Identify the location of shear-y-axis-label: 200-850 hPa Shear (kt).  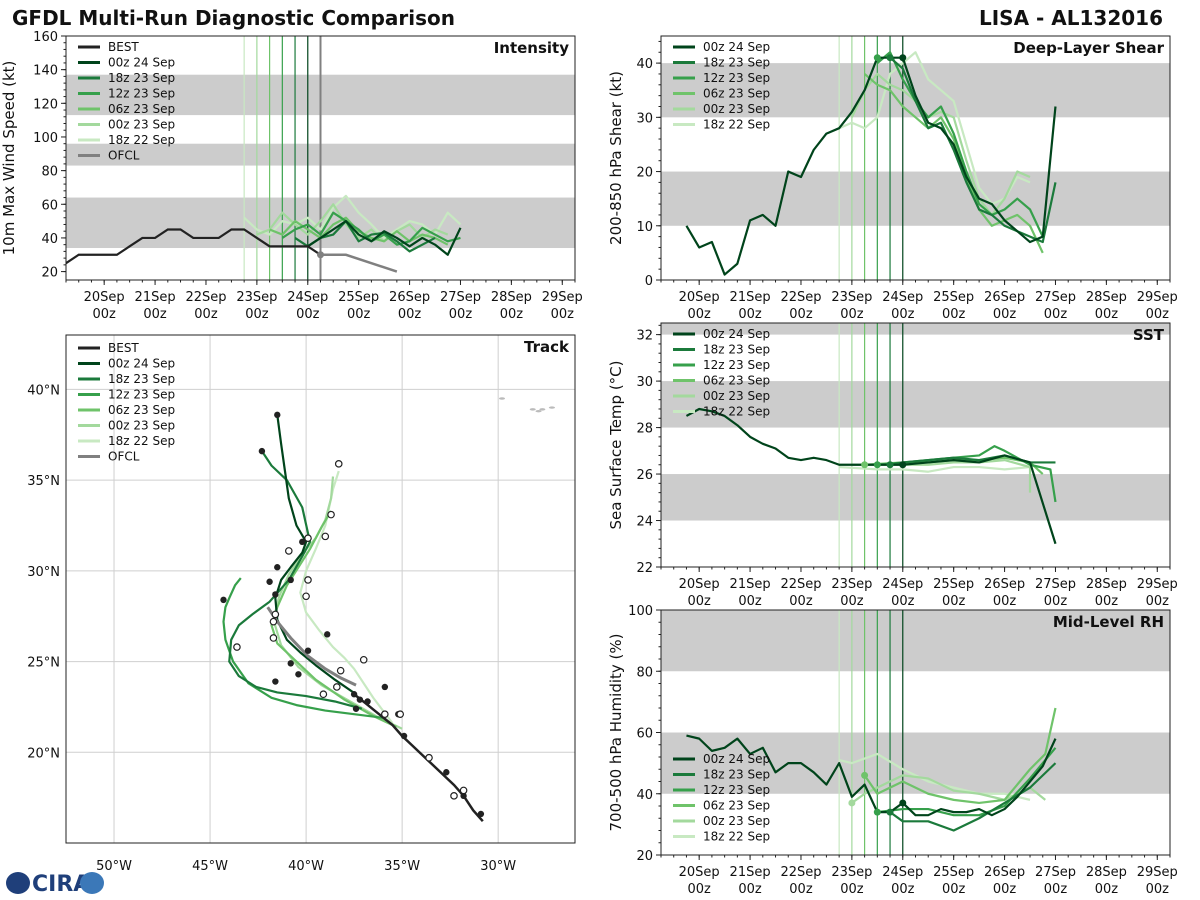
(616, 158).